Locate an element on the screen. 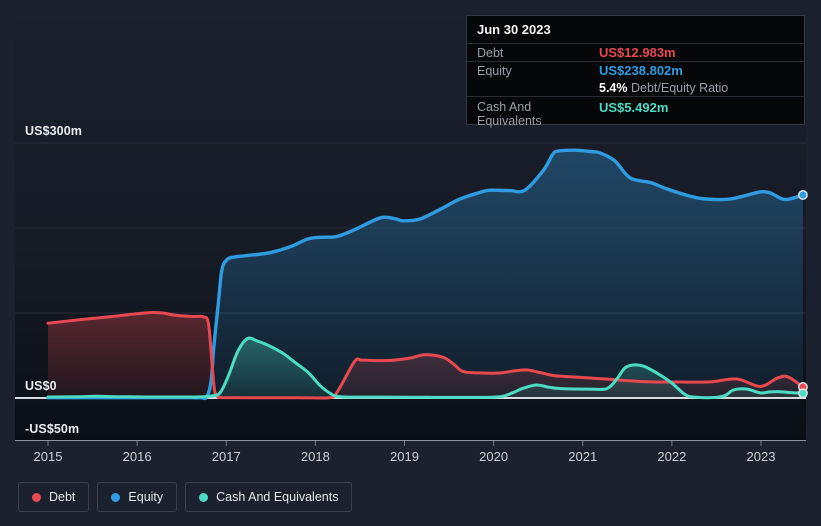 The image size is (821, 526). x-axis-label-2015: 2015 is located at coordinates (48, 456).